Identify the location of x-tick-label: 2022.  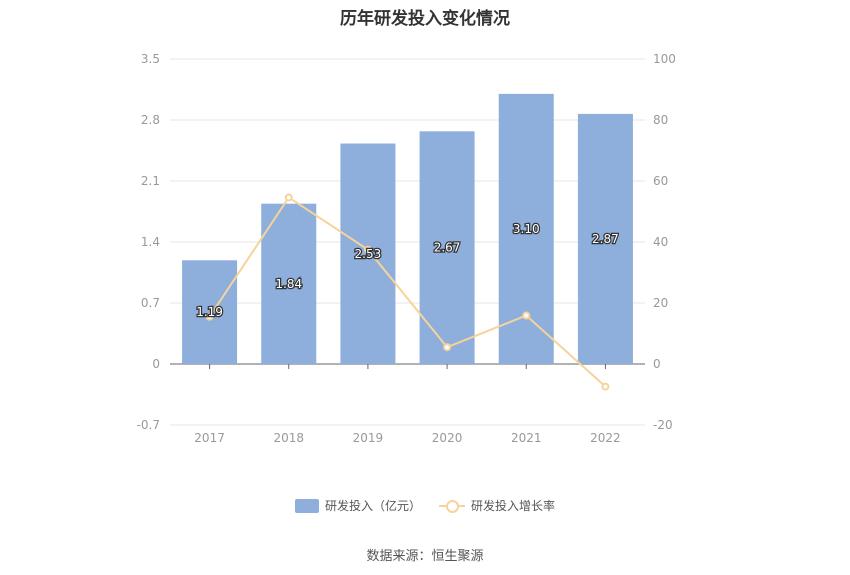
(605, 438).